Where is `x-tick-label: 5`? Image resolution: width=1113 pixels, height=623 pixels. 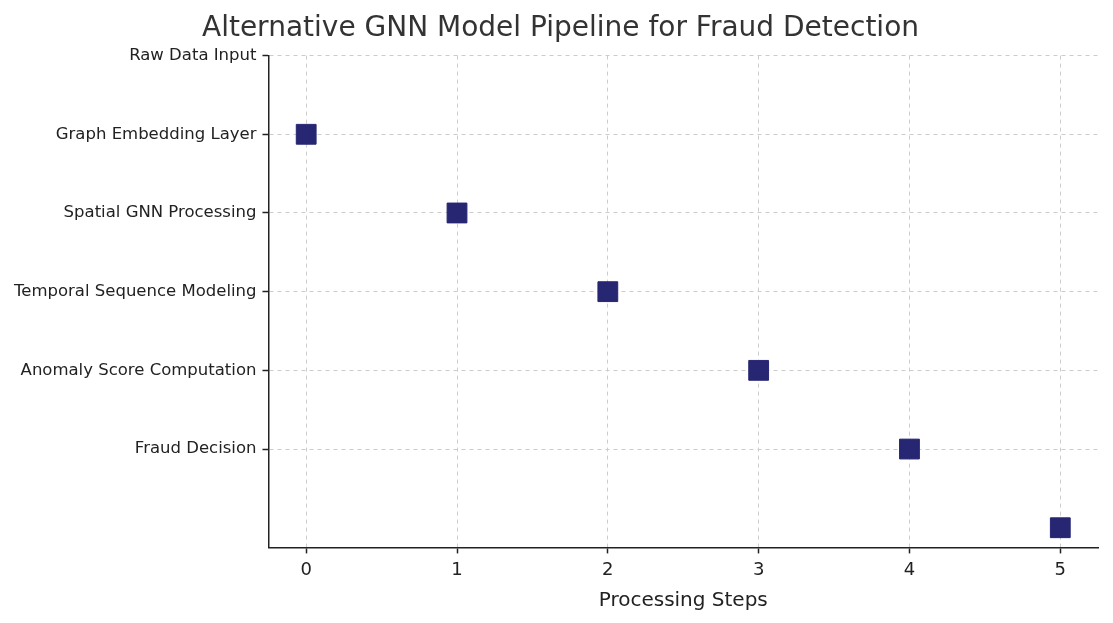 x-tick-label: 5 is located at coordinates (1060, 568).